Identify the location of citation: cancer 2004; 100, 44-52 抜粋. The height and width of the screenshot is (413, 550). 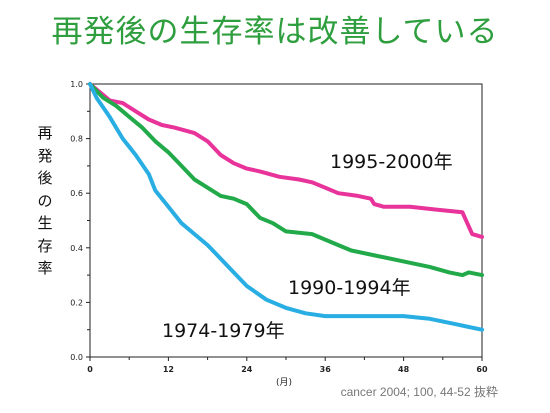
(419, 392).